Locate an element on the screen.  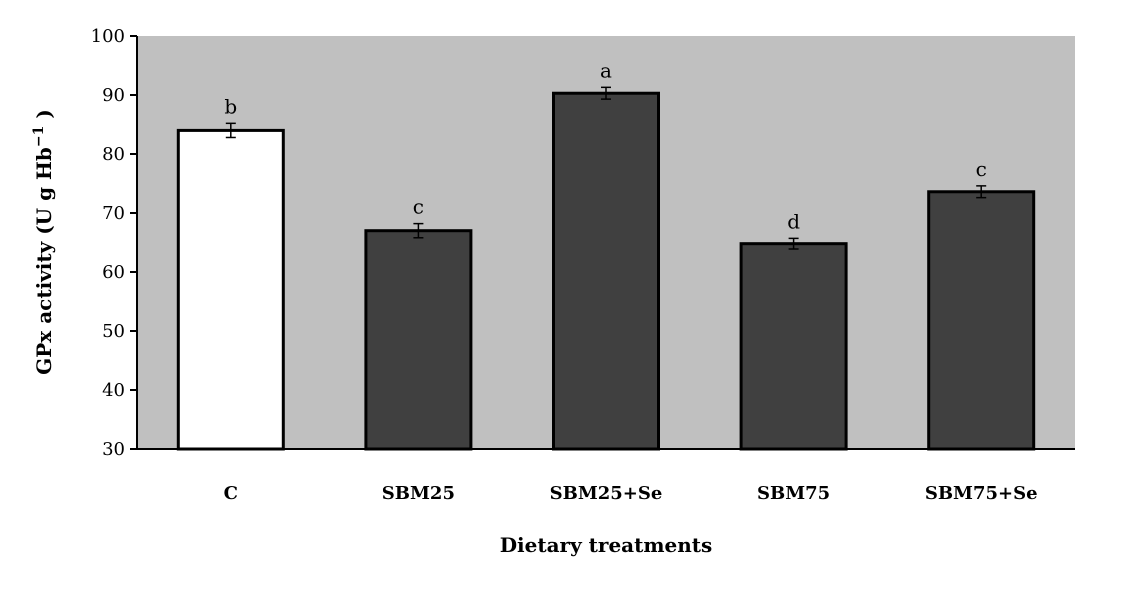
y-tick-label: 90 is located at coordinates (113, 95).